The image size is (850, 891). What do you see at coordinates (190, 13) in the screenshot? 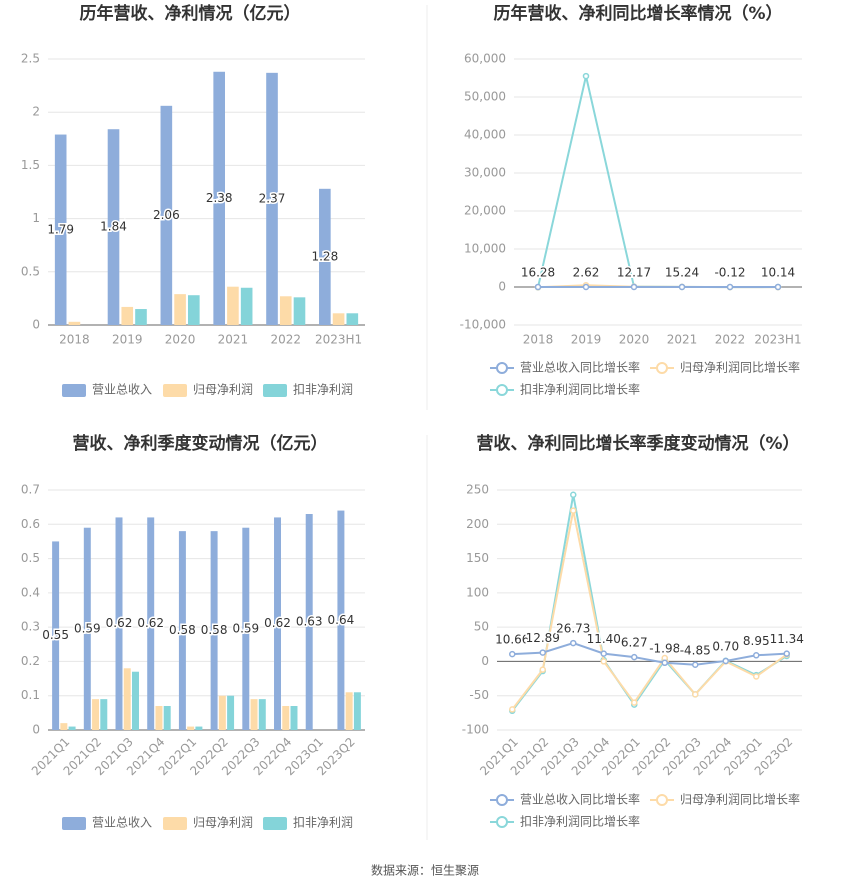
I see `chart-title: 历年营收、净利情况（亿元）` at bounding box center [190, 13].